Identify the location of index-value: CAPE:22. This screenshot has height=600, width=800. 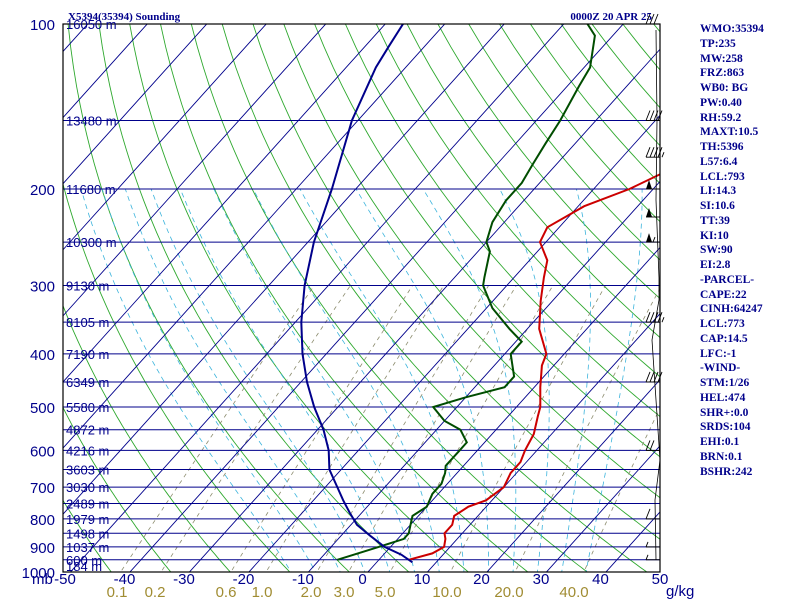
(723, 294).